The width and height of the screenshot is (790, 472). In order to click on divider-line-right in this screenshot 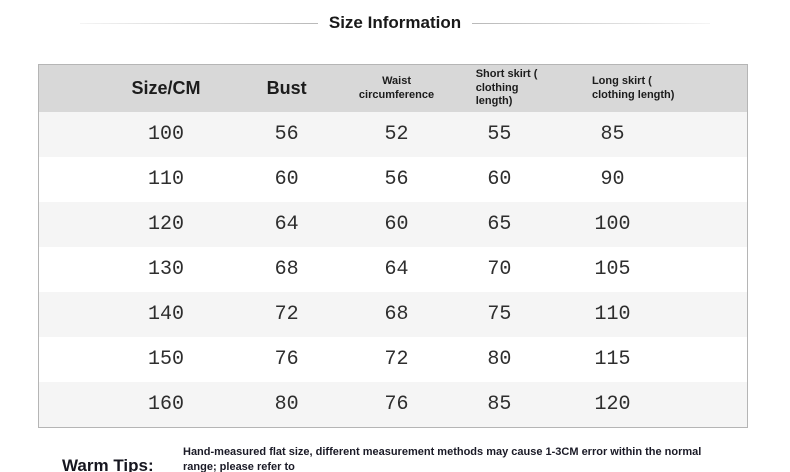, I will do `click(591, 23)`.